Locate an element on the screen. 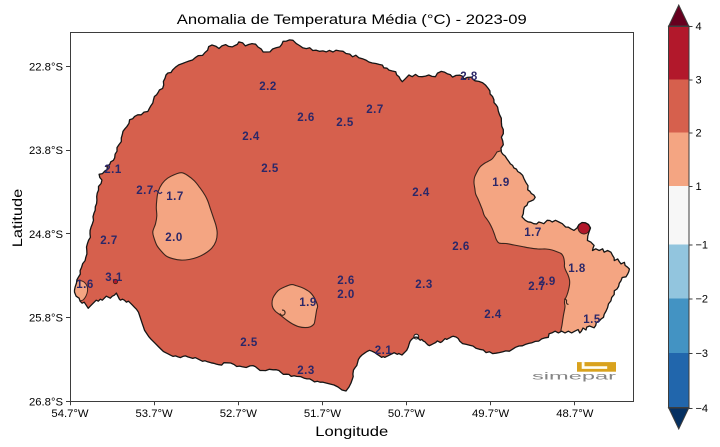  svg-text: simepar is located at coordinates (574, 376).